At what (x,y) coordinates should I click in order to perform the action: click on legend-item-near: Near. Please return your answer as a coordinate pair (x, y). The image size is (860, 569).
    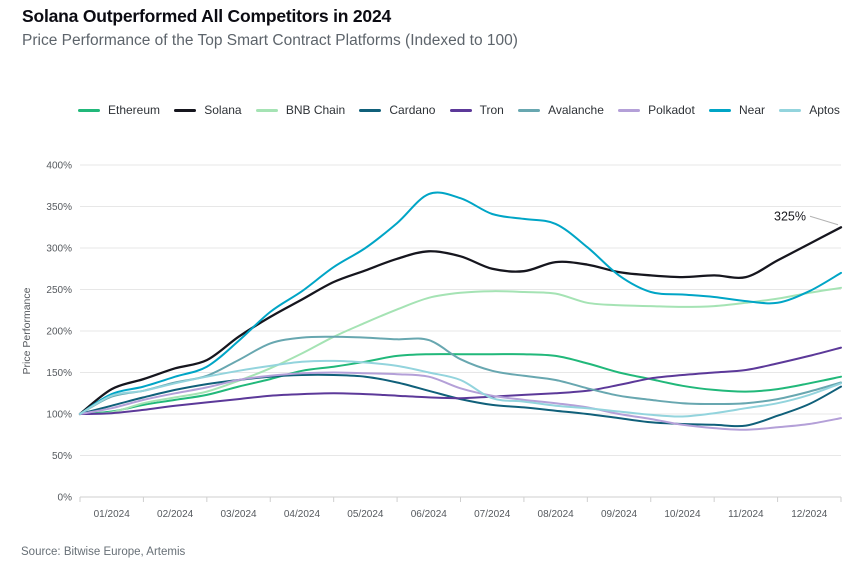
    Looking at the image, I should click on (737, 110).